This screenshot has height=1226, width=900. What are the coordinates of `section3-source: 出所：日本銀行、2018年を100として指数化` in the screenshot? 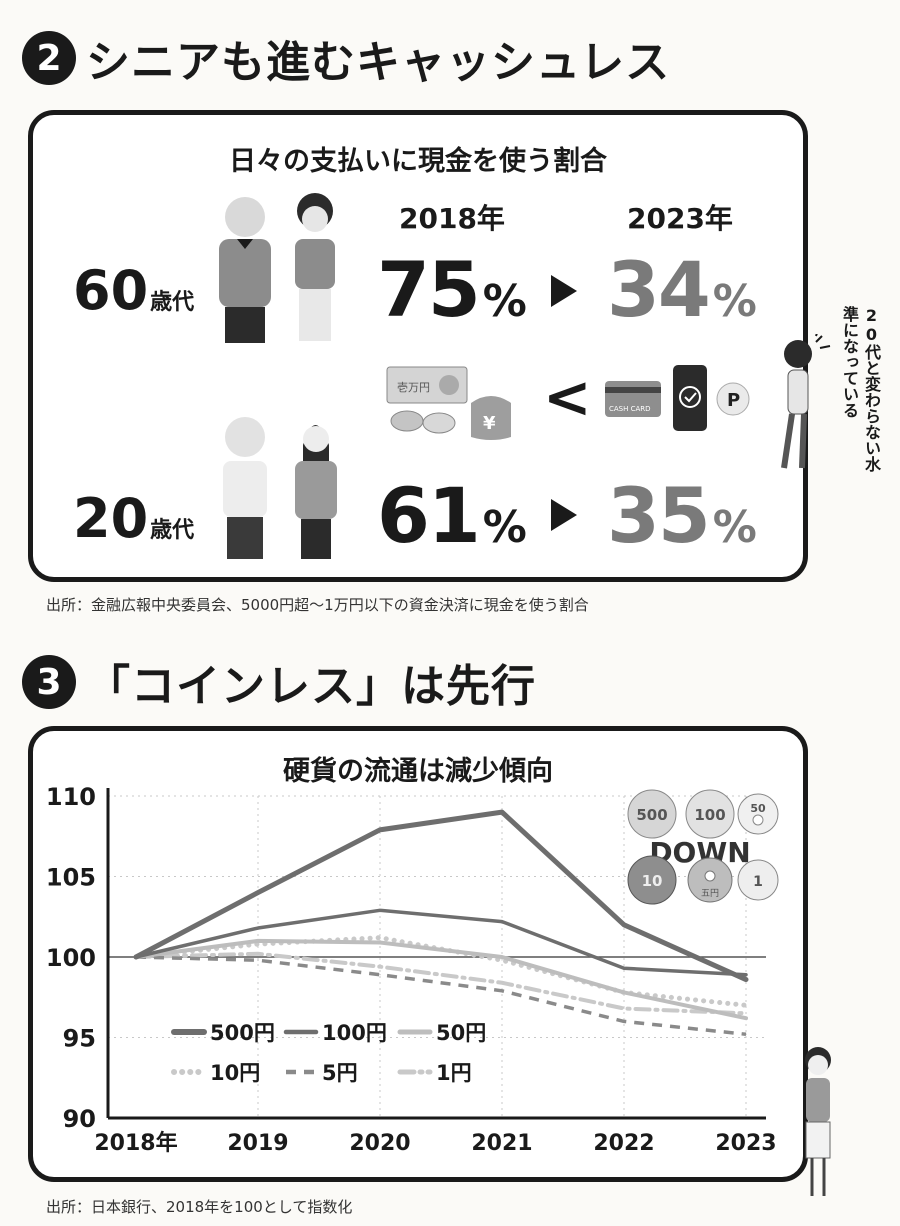 It's located at (199, 1207).